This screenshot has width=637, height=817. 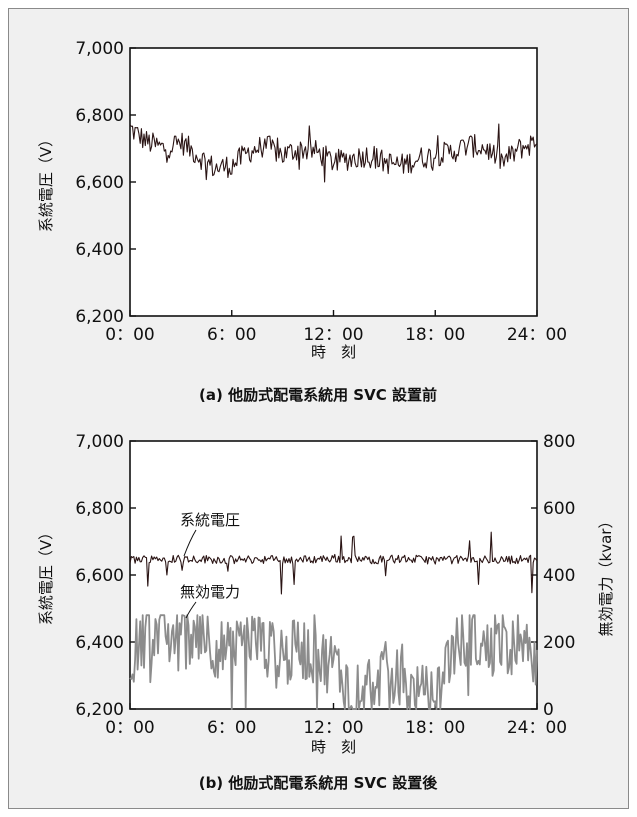 What do you see at coordinates (559, 442) in the screenshot?
I see `y2-tick-label: 800` at bounding box center [559, 442].